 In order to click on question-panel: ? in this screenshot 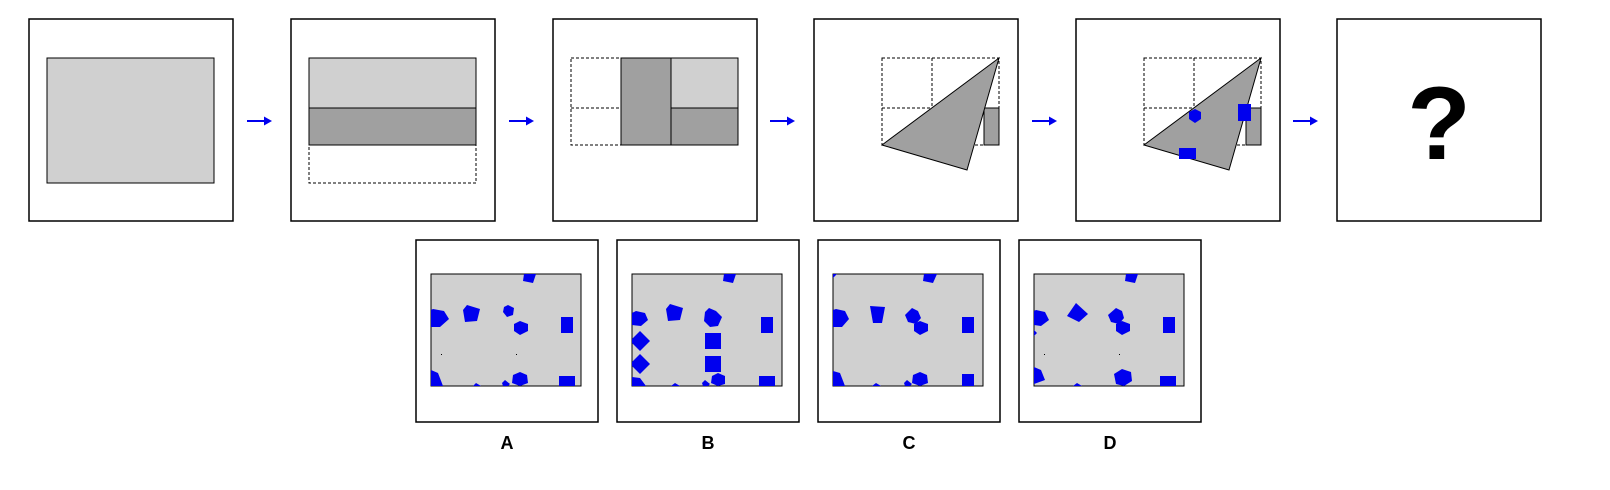, I will do `click(1439, 120)`.